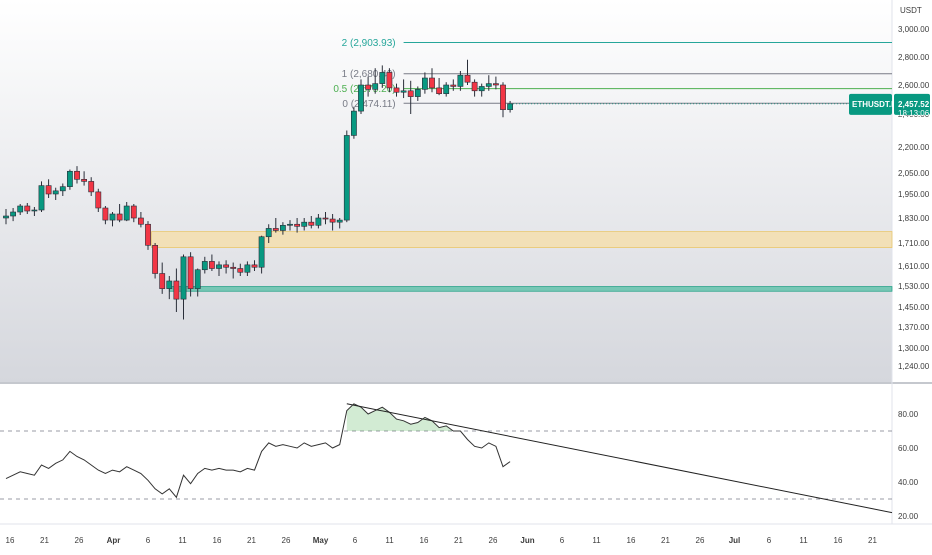  What do you see at coordinates (369, 43) in the screenshot?
I see `fib-label: 2 (2,903.93)` at bounding box center [369, 43].